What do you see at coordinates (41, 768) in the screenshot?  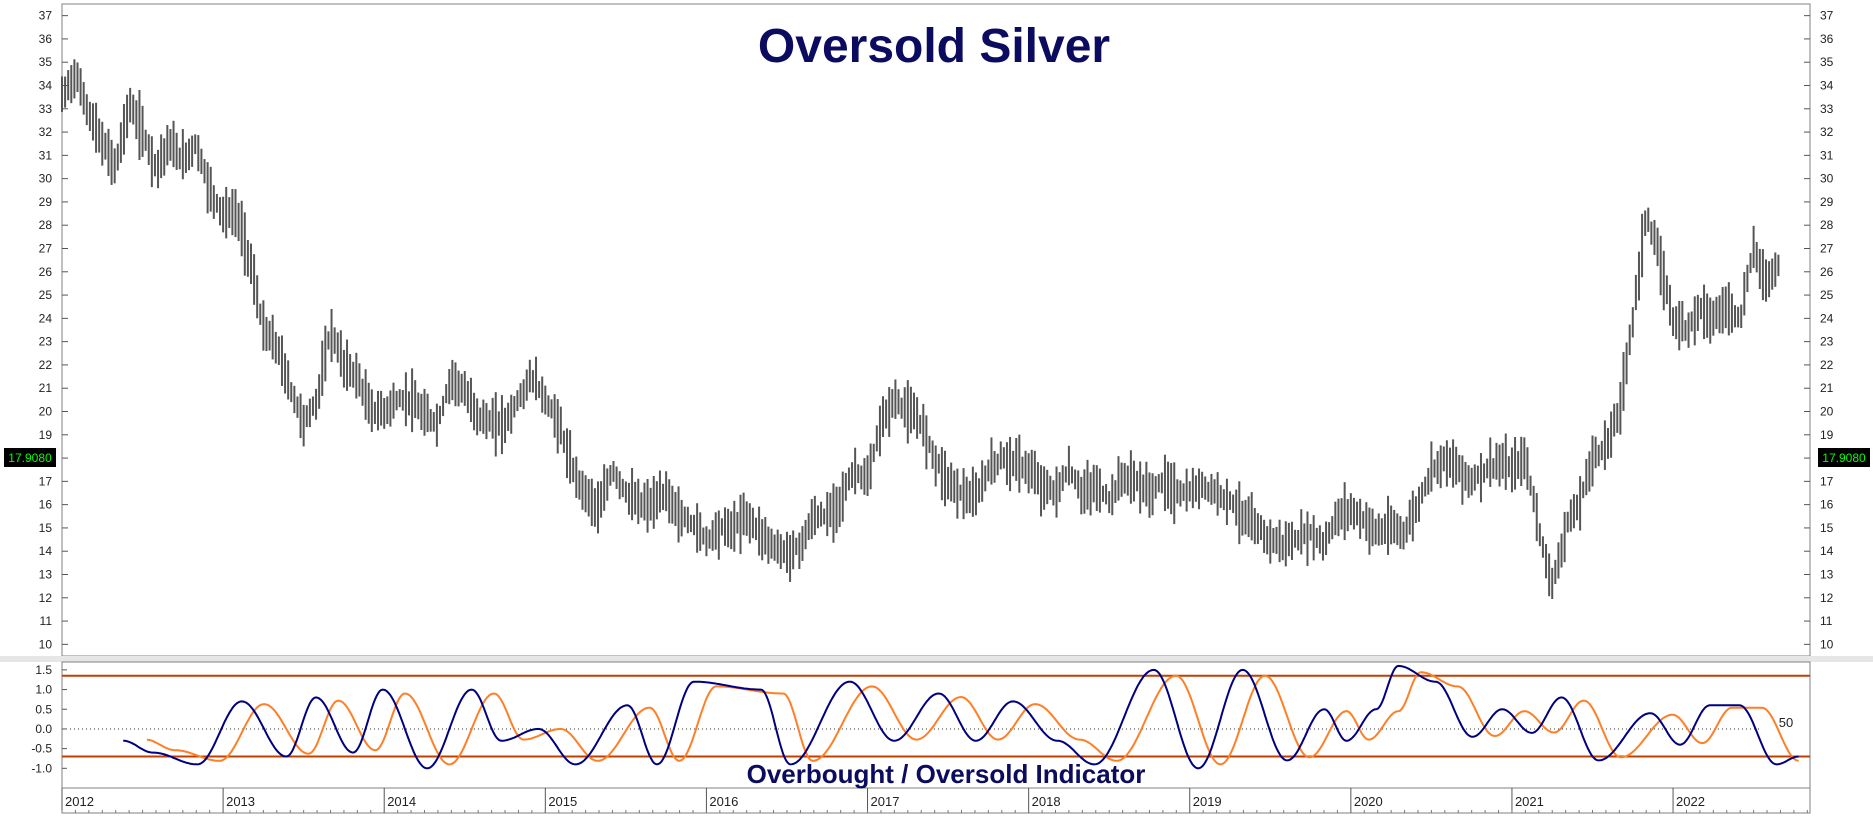 I see `indicator-y-tick-label: -1.0` at bounding box center [41, 768].